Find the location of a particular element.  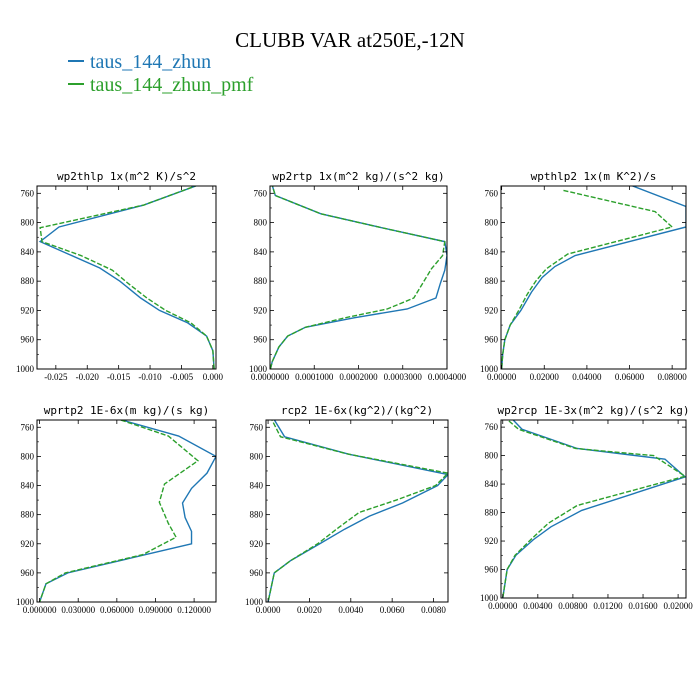

x-tick-label: 0.04000 is located at coordinates (587, 377).